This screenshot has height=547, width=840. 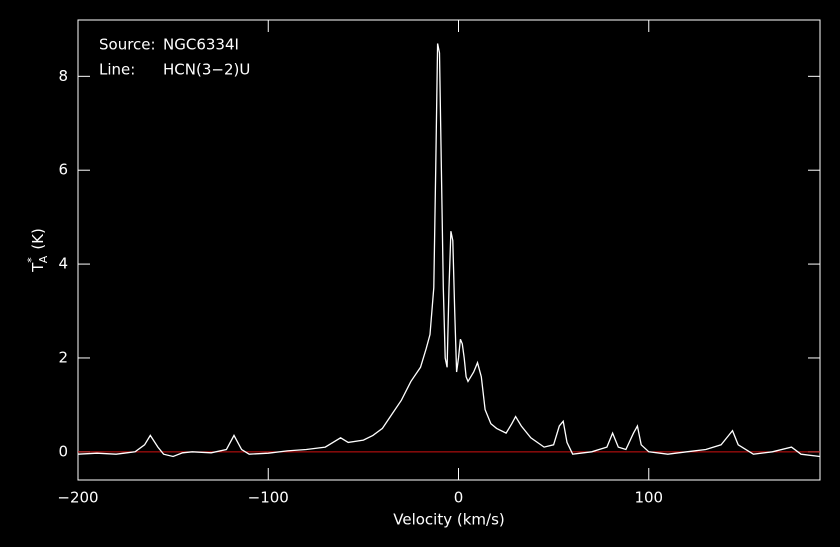 What do you see at coordinates (38, 239) in the screenshot?
I see `y-label-unit: (K)` at bounding box center [38, 239].